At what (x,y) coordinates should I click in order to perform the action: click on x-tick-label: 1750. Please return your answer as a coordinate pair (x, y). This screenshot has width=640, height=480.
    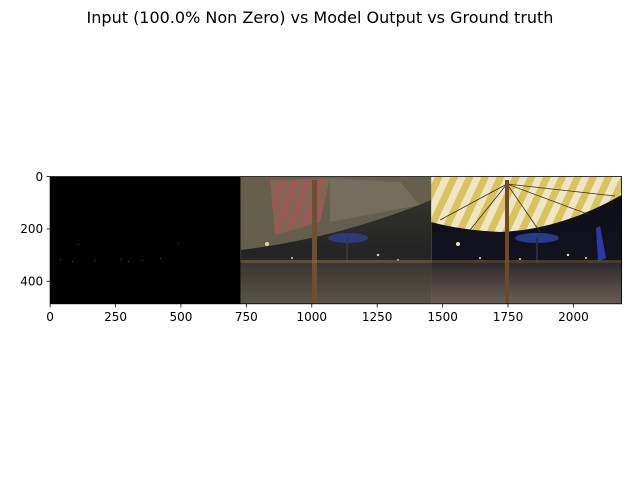
    Looking at the image, I should click on (508, 317).